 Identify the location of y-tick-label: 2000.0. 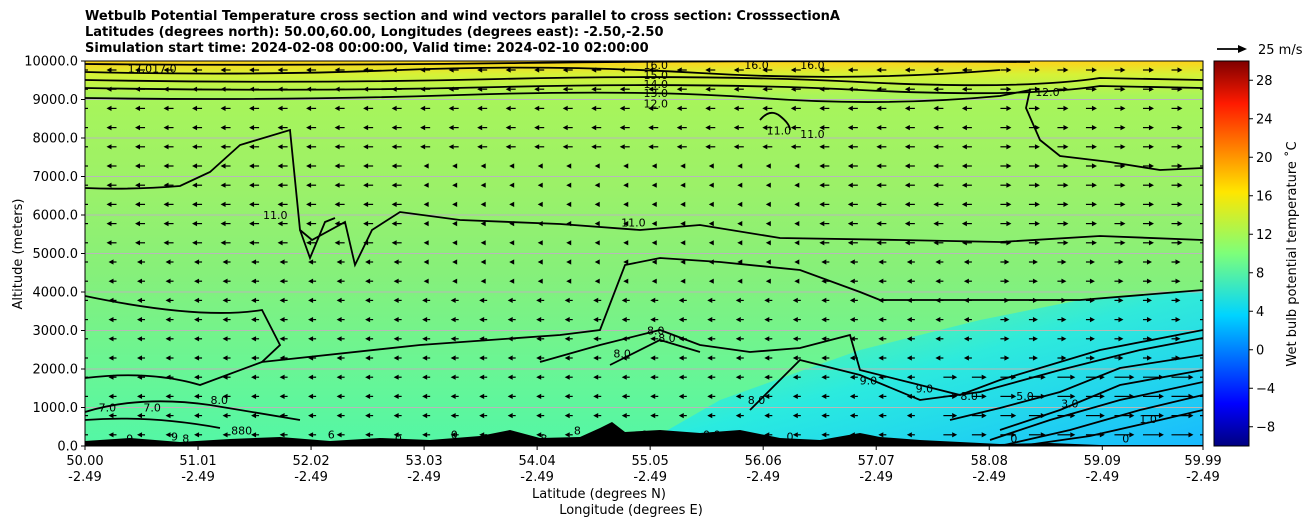
(56, 370).